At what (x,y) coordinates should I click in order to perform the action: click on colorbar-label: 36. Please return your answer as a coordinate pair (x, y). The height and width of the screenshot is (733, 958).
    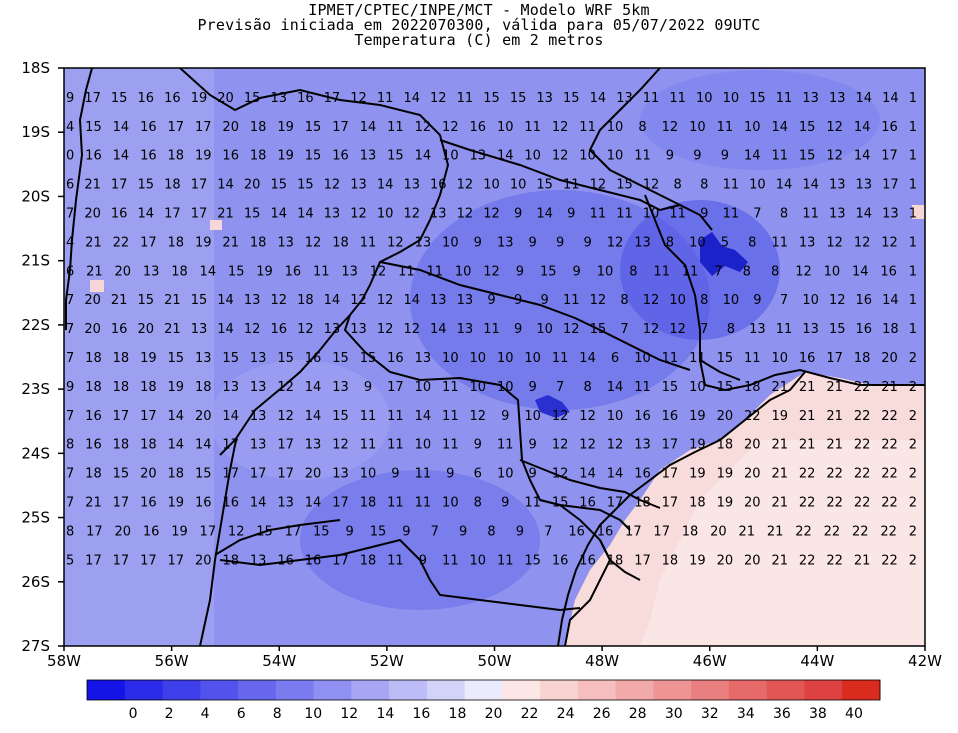
    Looking at the image, I should click on (782, 714).